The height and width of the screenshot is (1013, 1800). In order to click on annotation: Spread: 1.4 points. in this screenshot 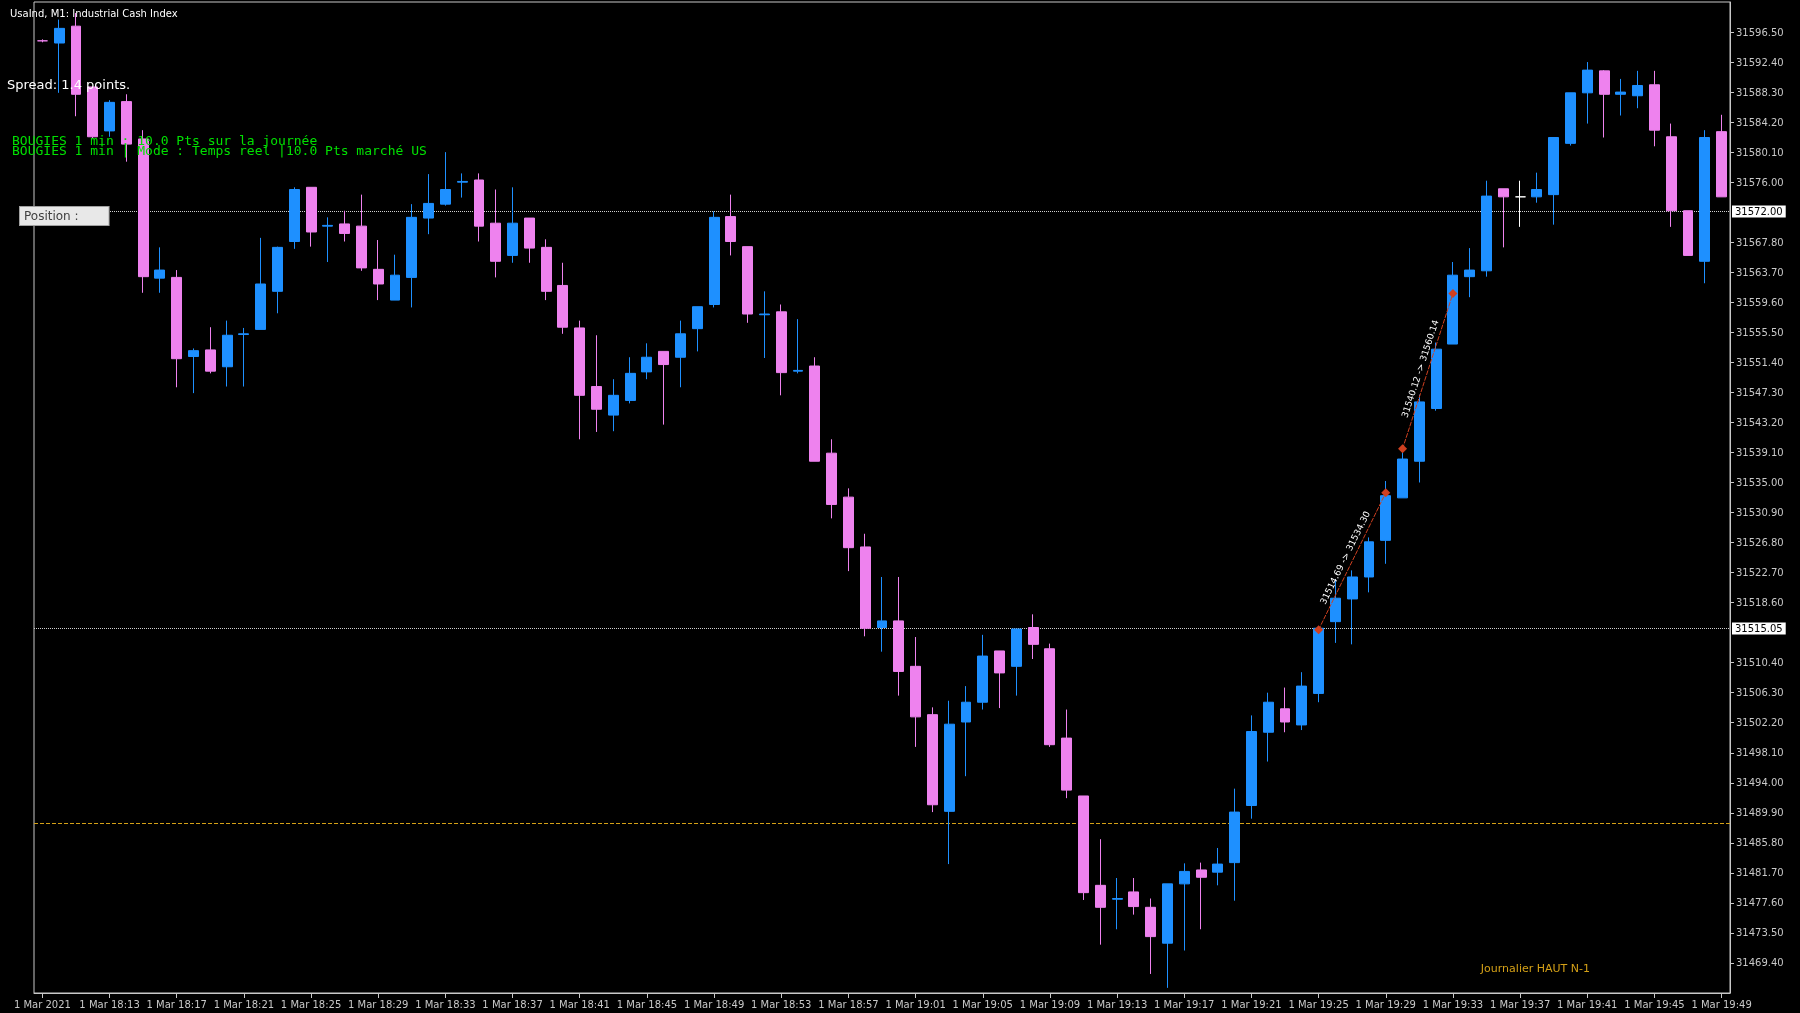, I will do `click(69, 84)`.